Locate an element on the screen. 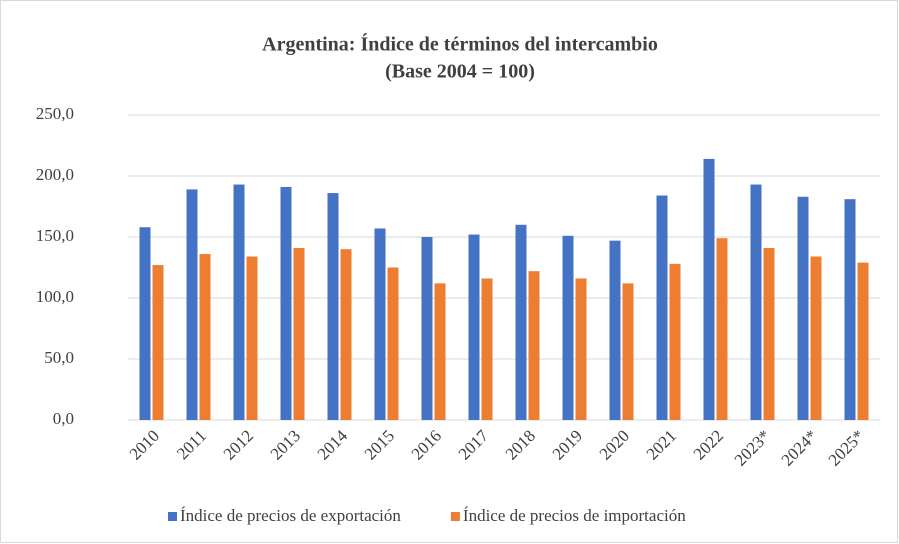 The width and height of the screenshot is (899, 544). y-tick-label: 250,0 is located at coordinates (55, 113).